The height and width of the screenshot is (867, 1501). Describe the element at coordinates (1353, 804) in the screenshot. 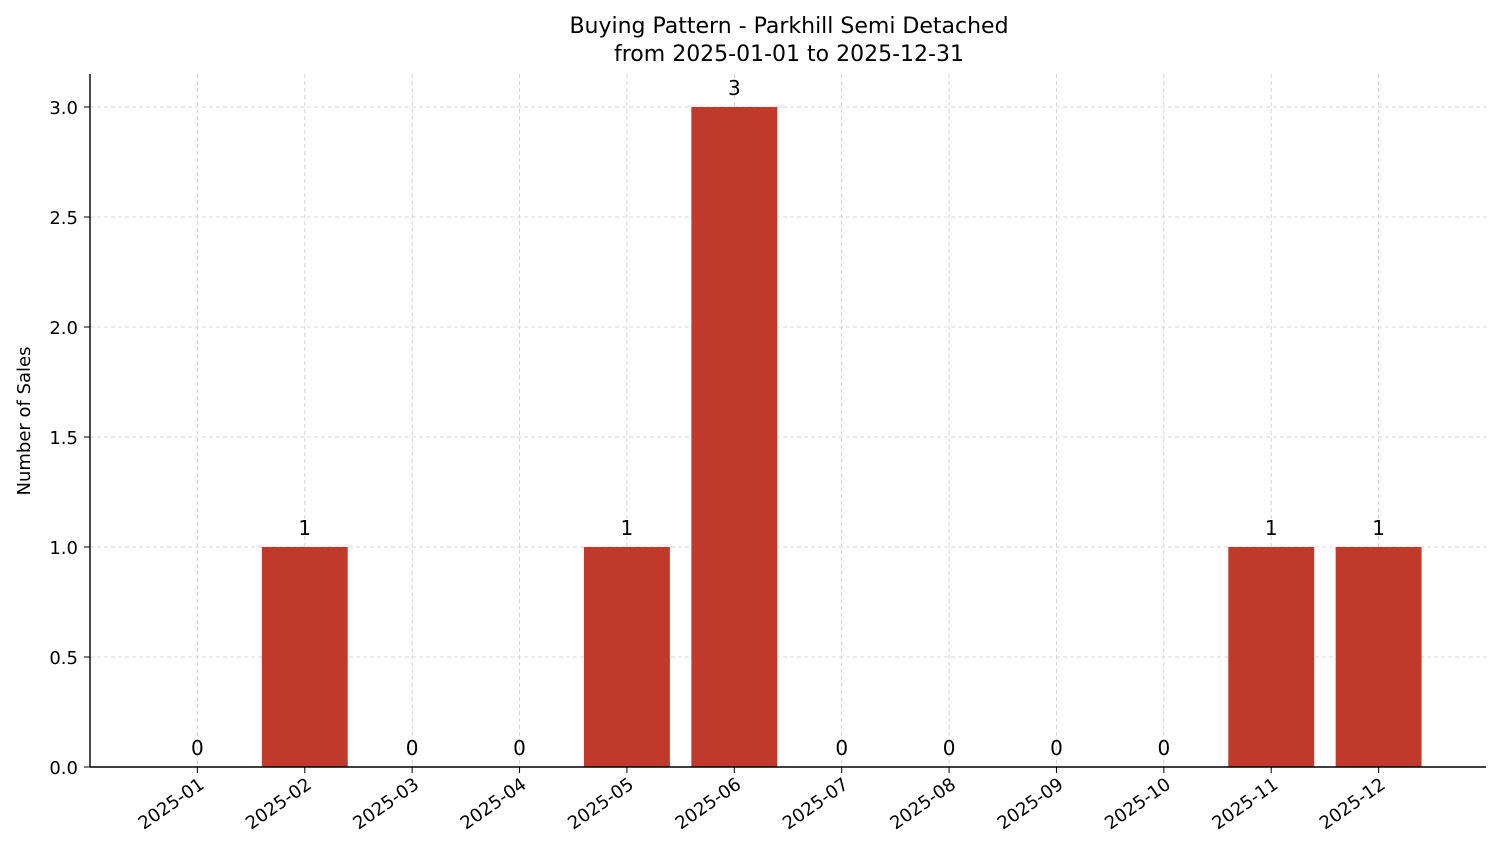

I see `x-tick-label: 2025-12` at that location.